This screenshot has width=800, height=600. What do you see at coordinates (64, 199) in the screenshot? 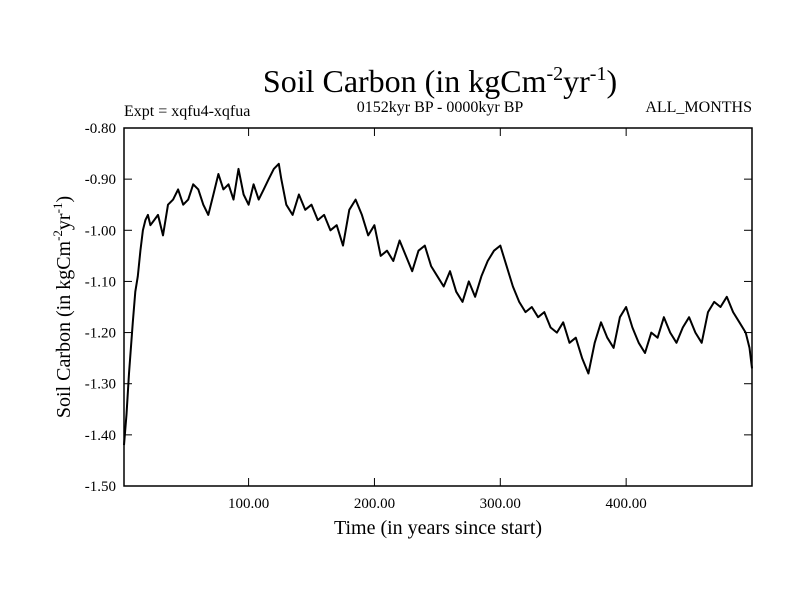
I see `y-axis-label-end: )` at bounding box center [64, 199].